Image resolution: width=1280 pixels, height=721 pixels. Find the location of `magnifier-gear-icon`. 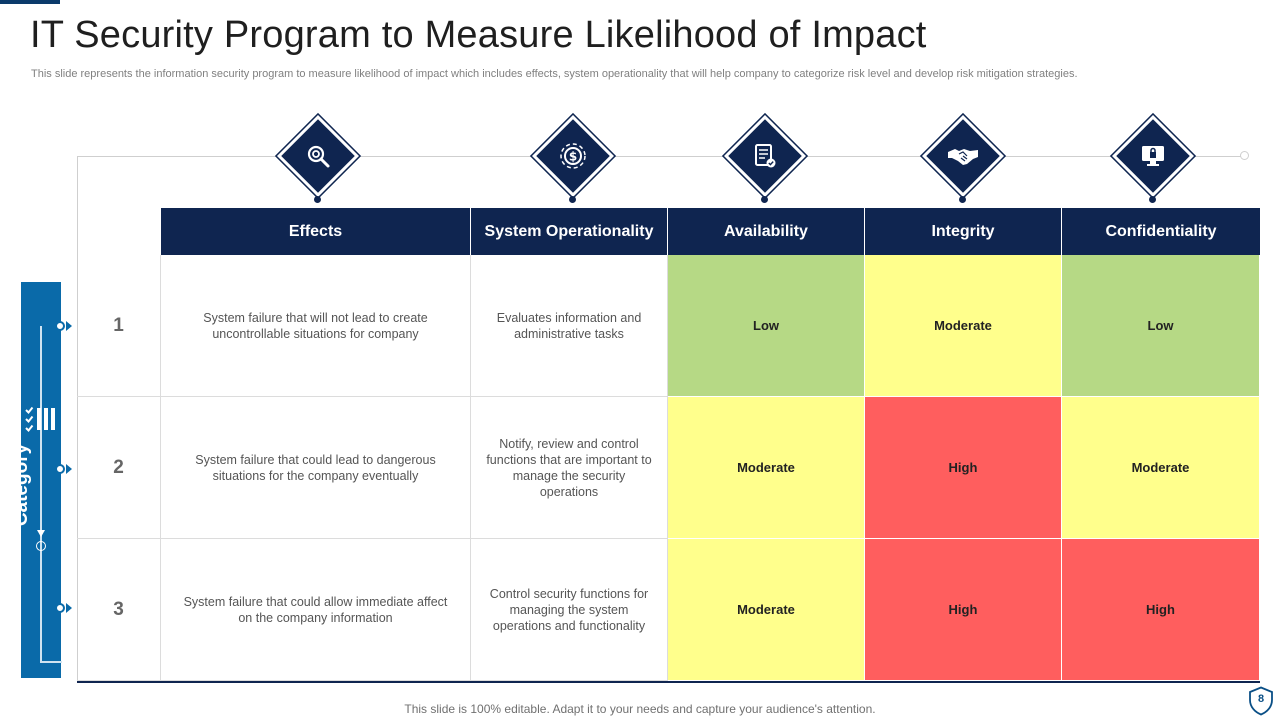

magnifier-gear-icon is located at coordinates (318, 156).